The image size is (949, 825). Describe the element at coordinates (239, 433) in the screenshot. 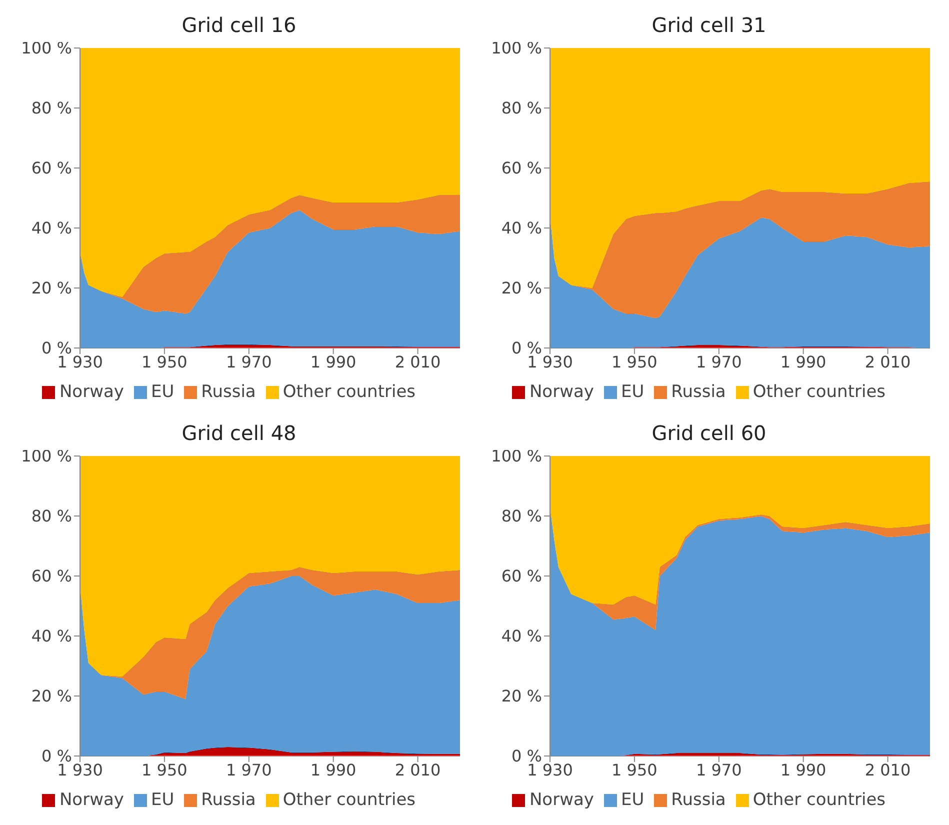

I see `chart-title: Grid cell 48` at that location.